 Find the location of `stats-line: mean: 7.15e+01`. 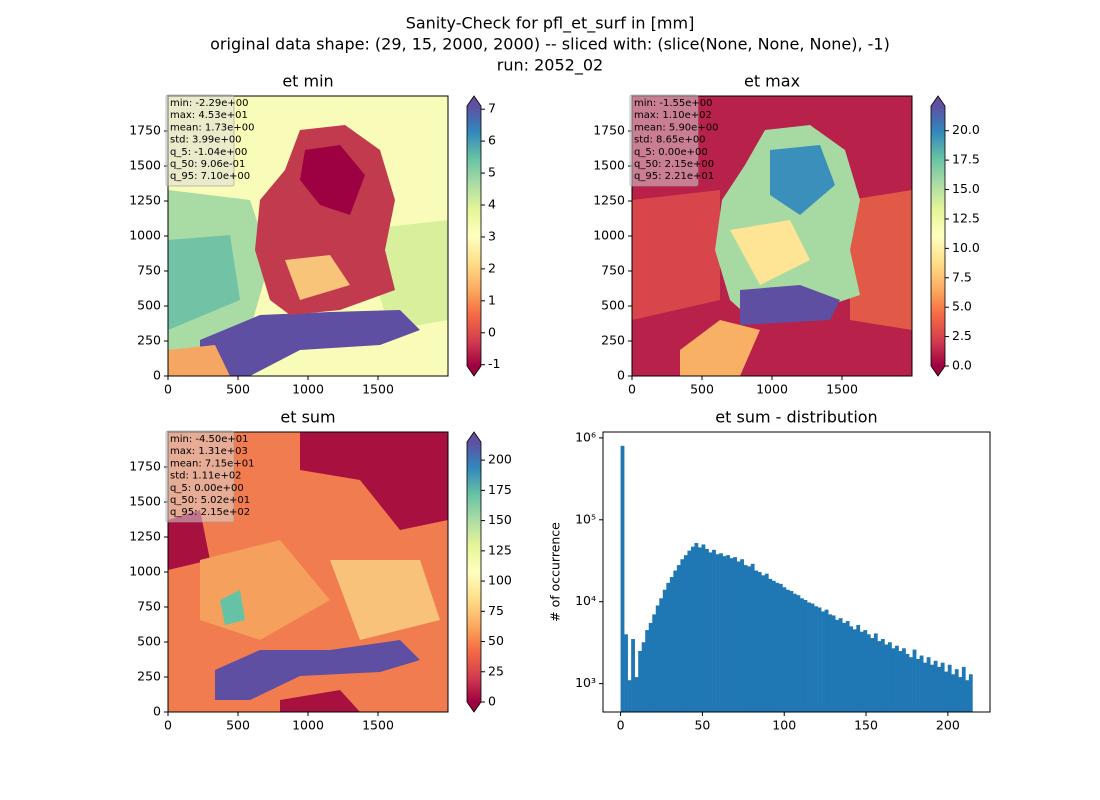

stats-line: mean: 7.15e+01 is located at coordinates (212, 463).